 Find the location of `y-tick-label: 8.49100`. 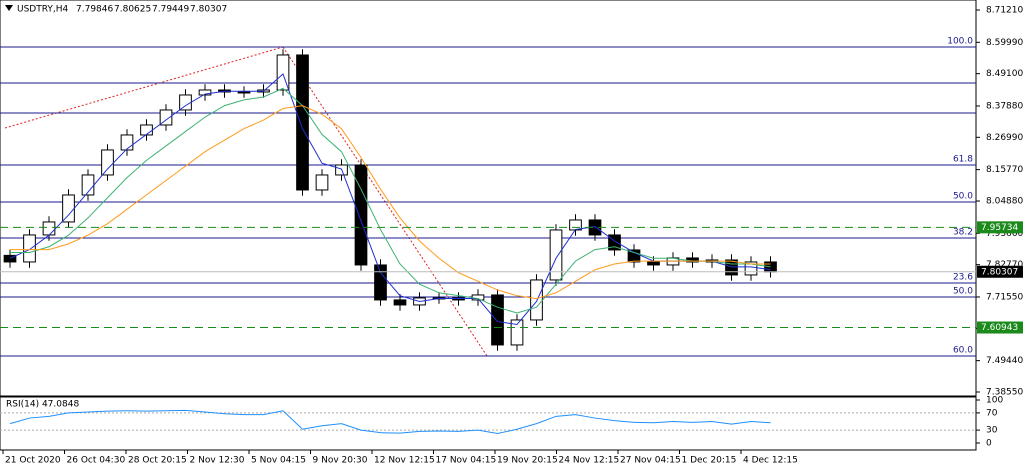

y-tick-label: 8.49100 is located at coordinates (1004, 74).